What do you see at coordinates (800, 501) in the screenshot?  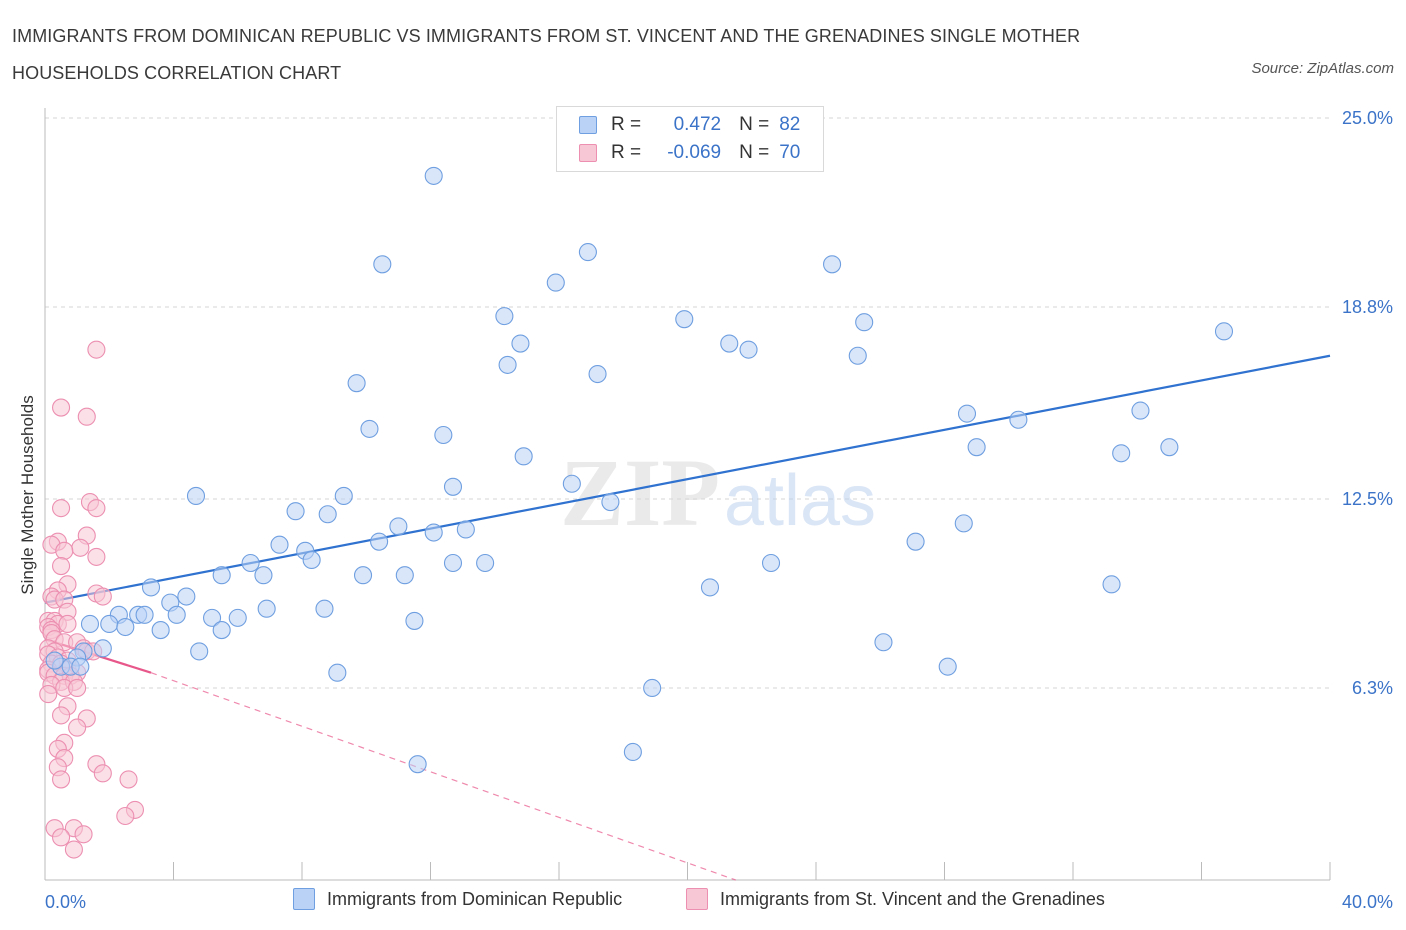 I see `watermark-atlas: atlas` at bounding box center [800, 501].